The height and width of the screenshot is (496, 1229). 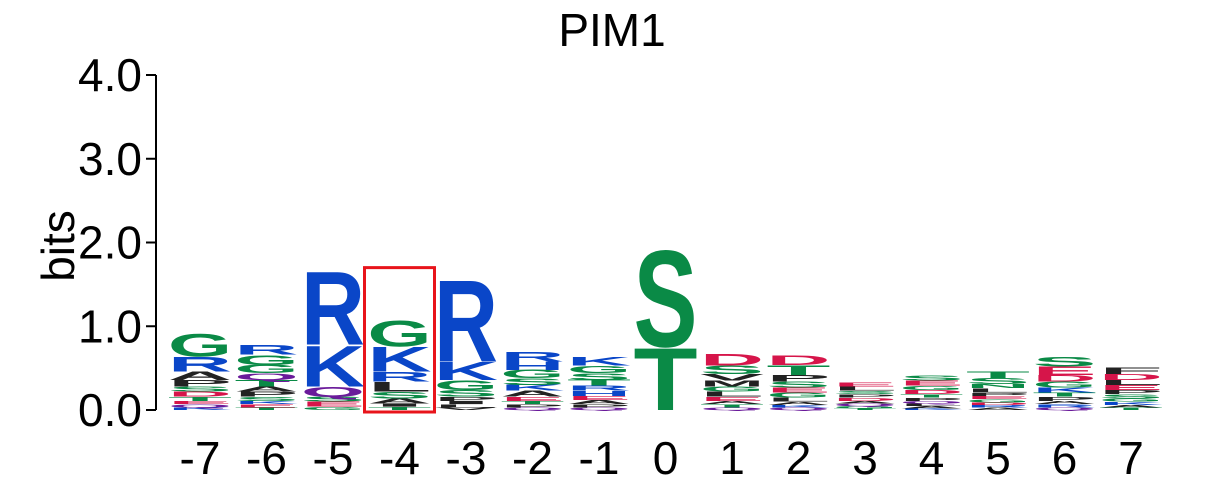 I want to click on residue-letter: I, so click(x=466, y=402).